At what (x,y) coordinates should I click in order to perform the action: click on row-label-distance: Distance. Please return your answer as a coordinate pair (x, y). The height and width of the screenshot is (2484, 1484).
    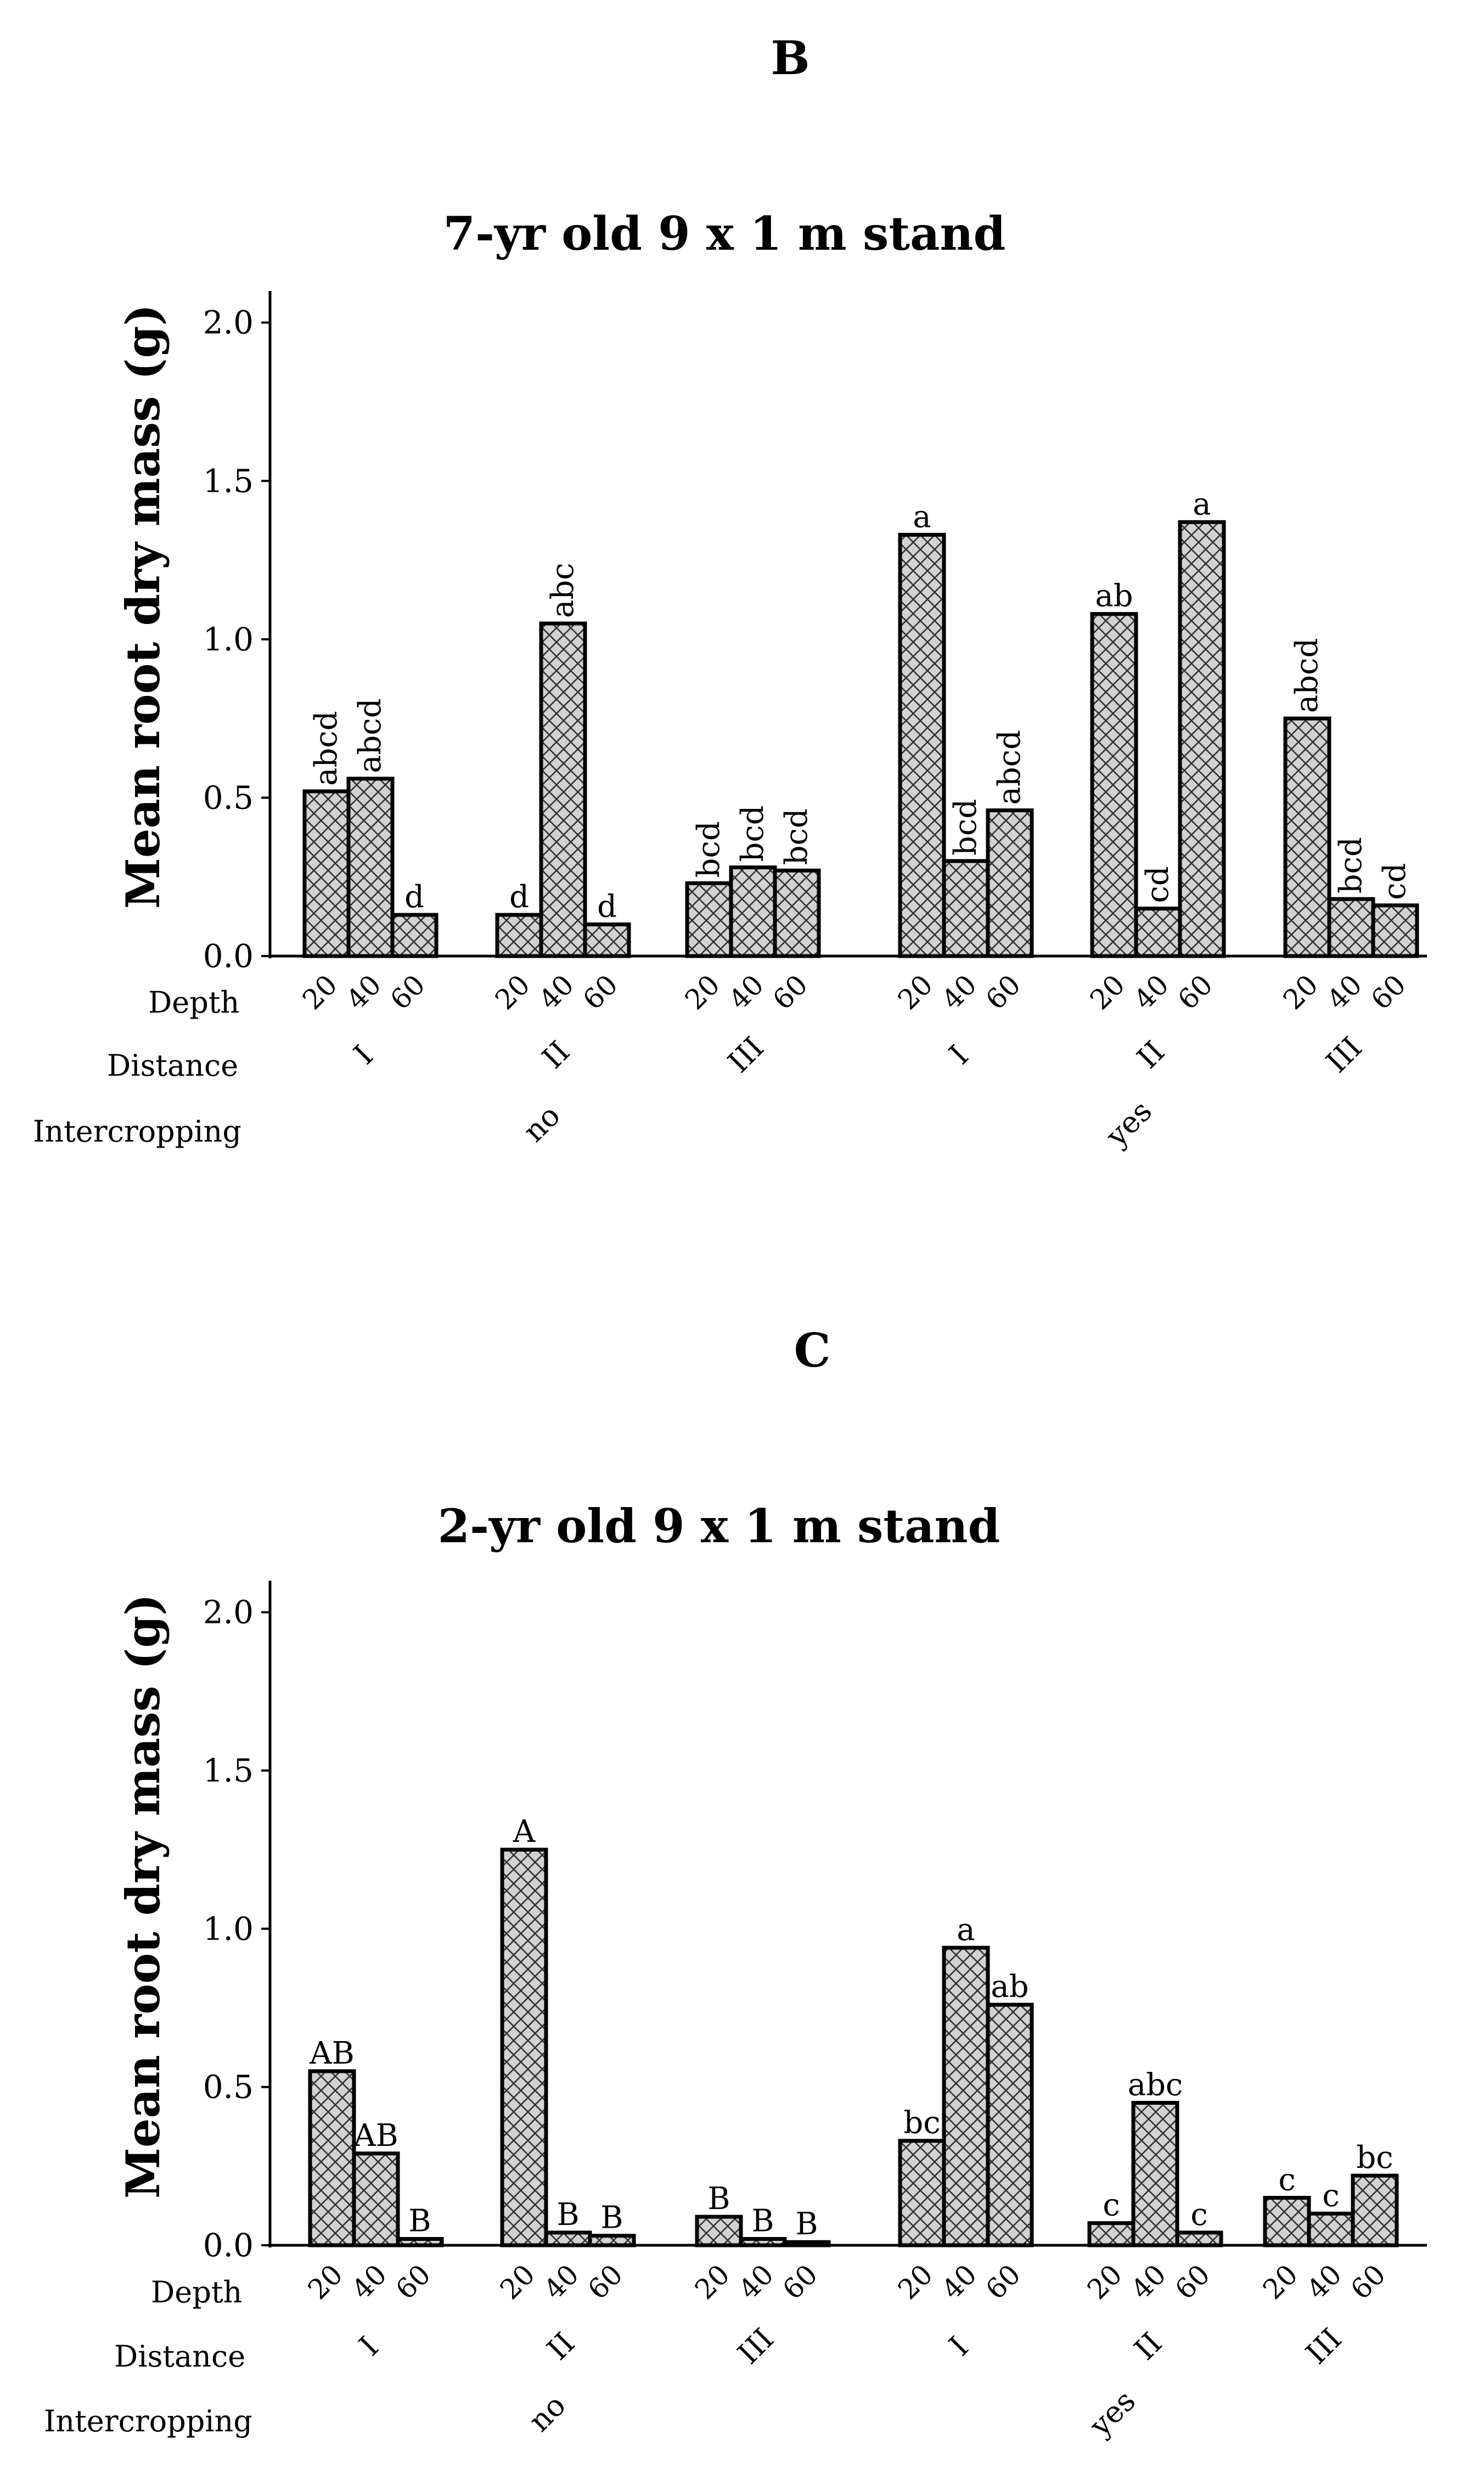
    Looking at the image, I should click on (179, 2357).